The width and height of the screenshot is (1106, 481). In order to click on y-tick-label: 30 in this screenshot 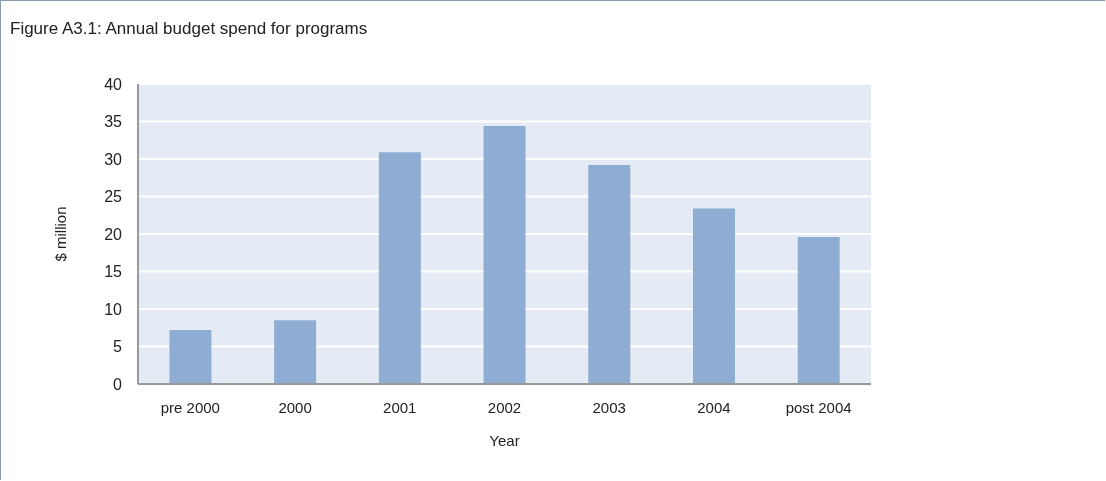, I will do `click(113, 159)`.